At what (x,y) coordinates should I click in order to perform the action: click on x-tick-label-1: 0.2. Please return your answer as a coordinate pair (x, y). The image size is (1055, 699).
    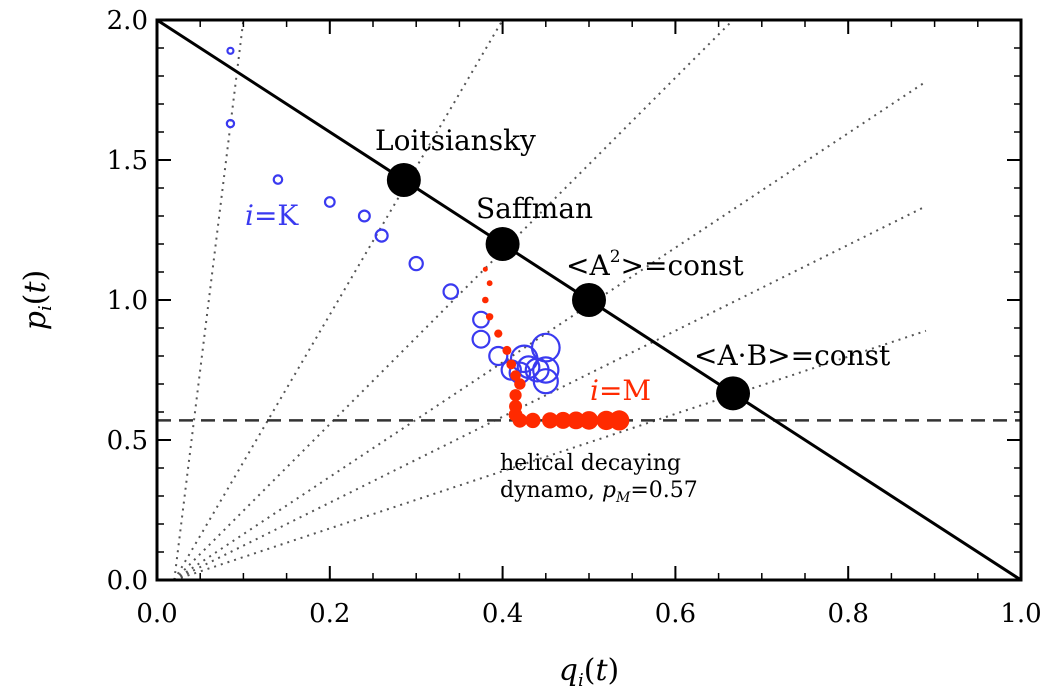
    Looking at the image, I should click on (329, 614).